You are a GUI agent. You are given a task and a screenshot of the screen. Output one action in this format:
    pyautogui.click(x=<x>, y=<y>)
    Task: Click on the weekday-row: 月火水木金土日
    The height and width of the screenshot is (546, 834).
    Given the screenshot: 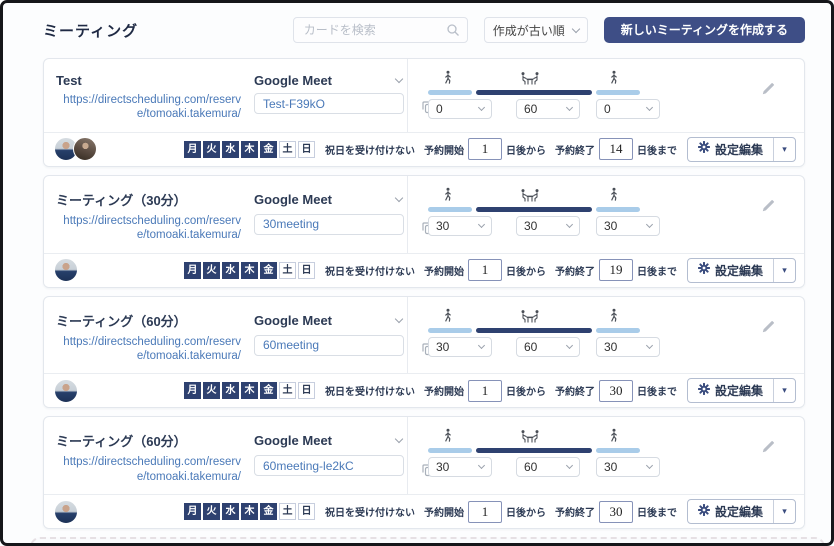 What is the action you would take?
    pyautogui.click(x=249, y=149)
    